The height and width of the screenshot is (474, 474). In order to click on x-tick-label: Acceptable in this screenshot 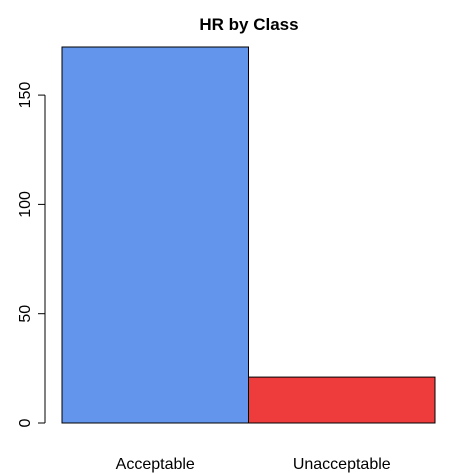, I will do `click(155, 464)`.